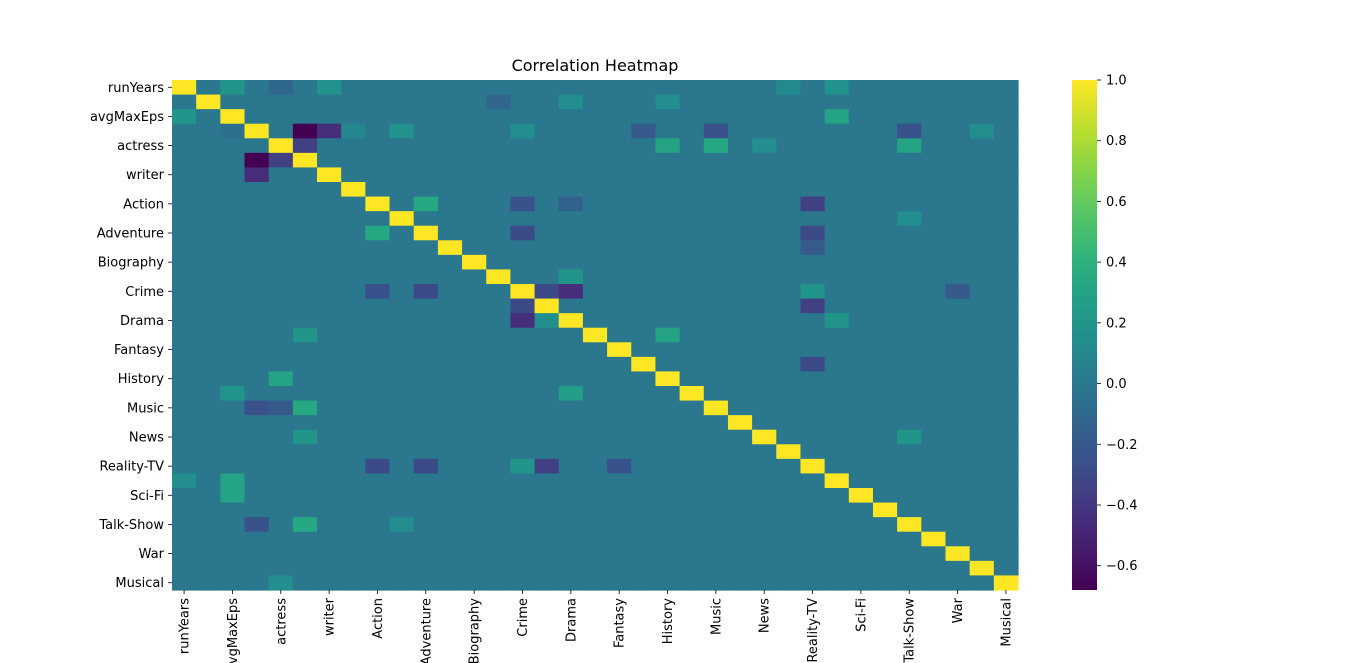 The height and width of the screenshot is (663, 1366). I want to click on colorbar-tick-label: −0.4, so click(1122, 506).